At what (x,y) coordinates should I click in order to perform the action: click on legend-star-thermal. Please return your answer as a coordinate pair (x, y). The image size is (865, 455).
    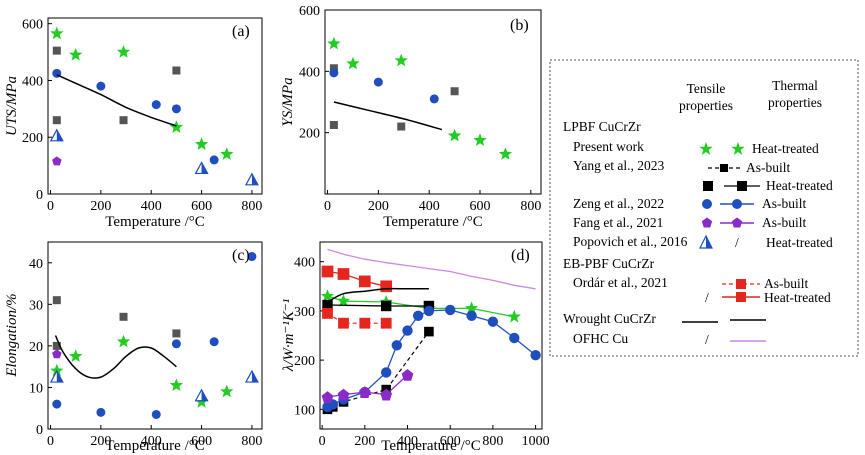
    Looking at the image, I should click on (738, 148).